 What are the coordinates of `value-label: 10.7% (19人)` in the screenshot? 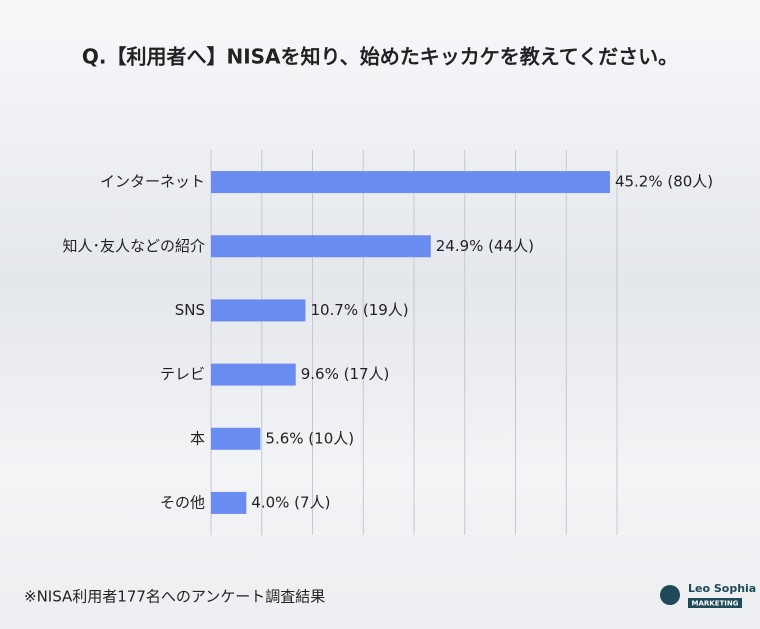 It's located at (359, 310).